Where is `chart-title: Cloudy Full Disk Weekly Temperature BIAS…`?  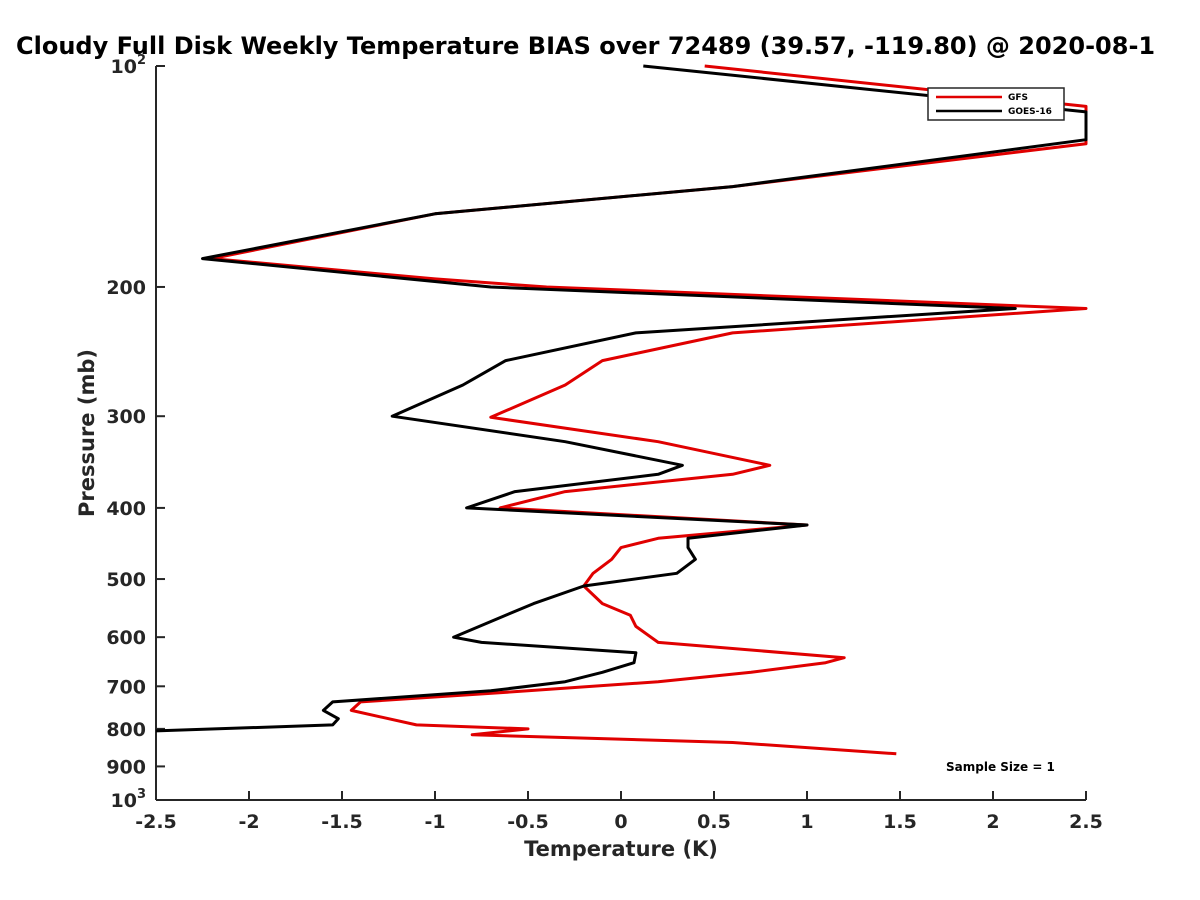
chart-title: Cloudy Full Disk Weekly Temperature BIAS… is located at coordinates (585, 46).